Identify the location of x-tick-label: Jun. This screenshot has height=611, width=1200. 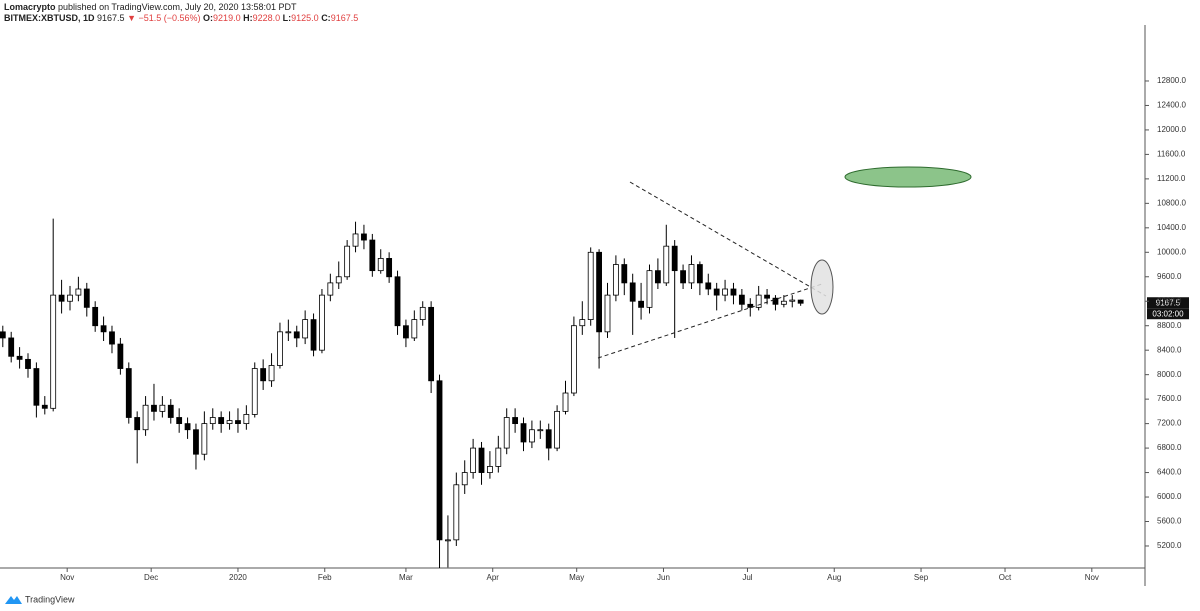
(663, 577).